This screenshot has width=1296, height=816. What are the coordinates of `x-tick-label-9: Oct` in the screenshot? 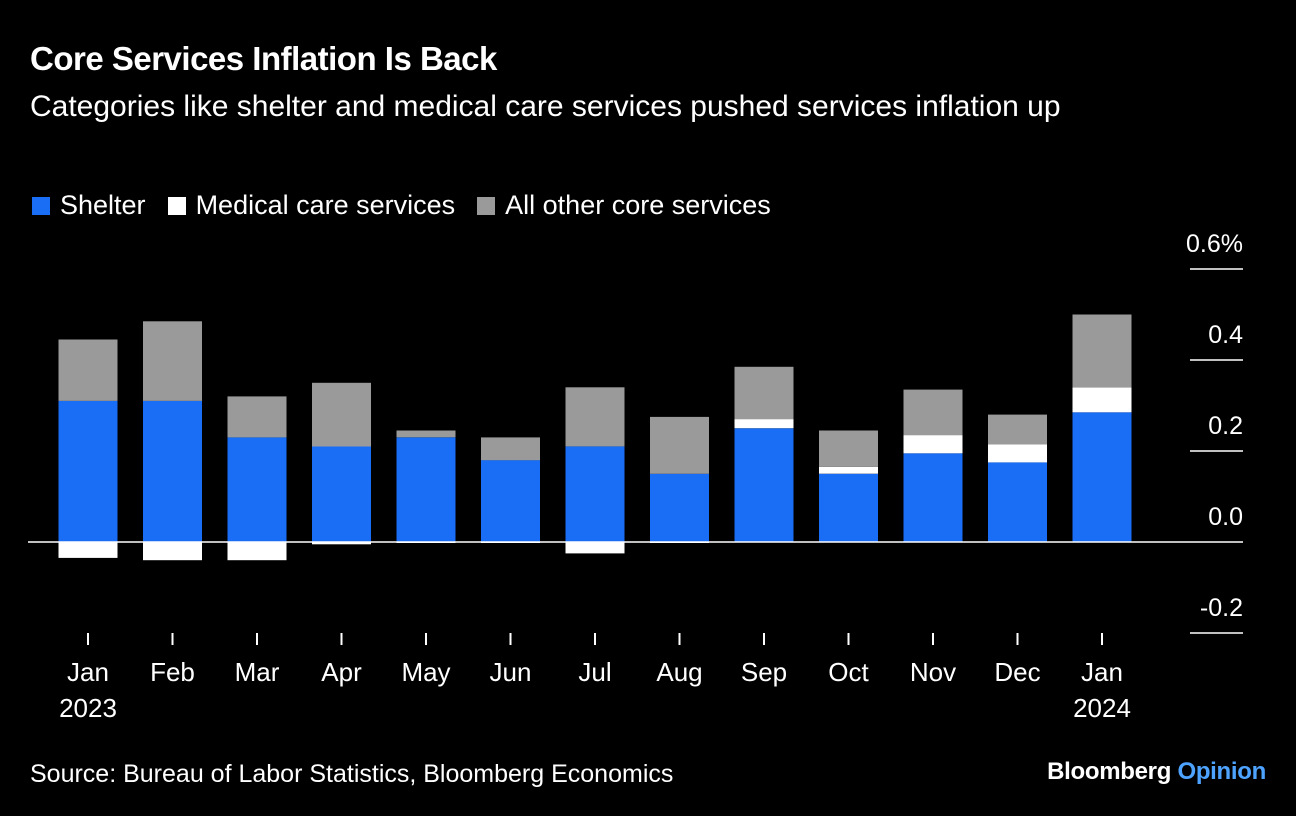 It's located at (848, 672).